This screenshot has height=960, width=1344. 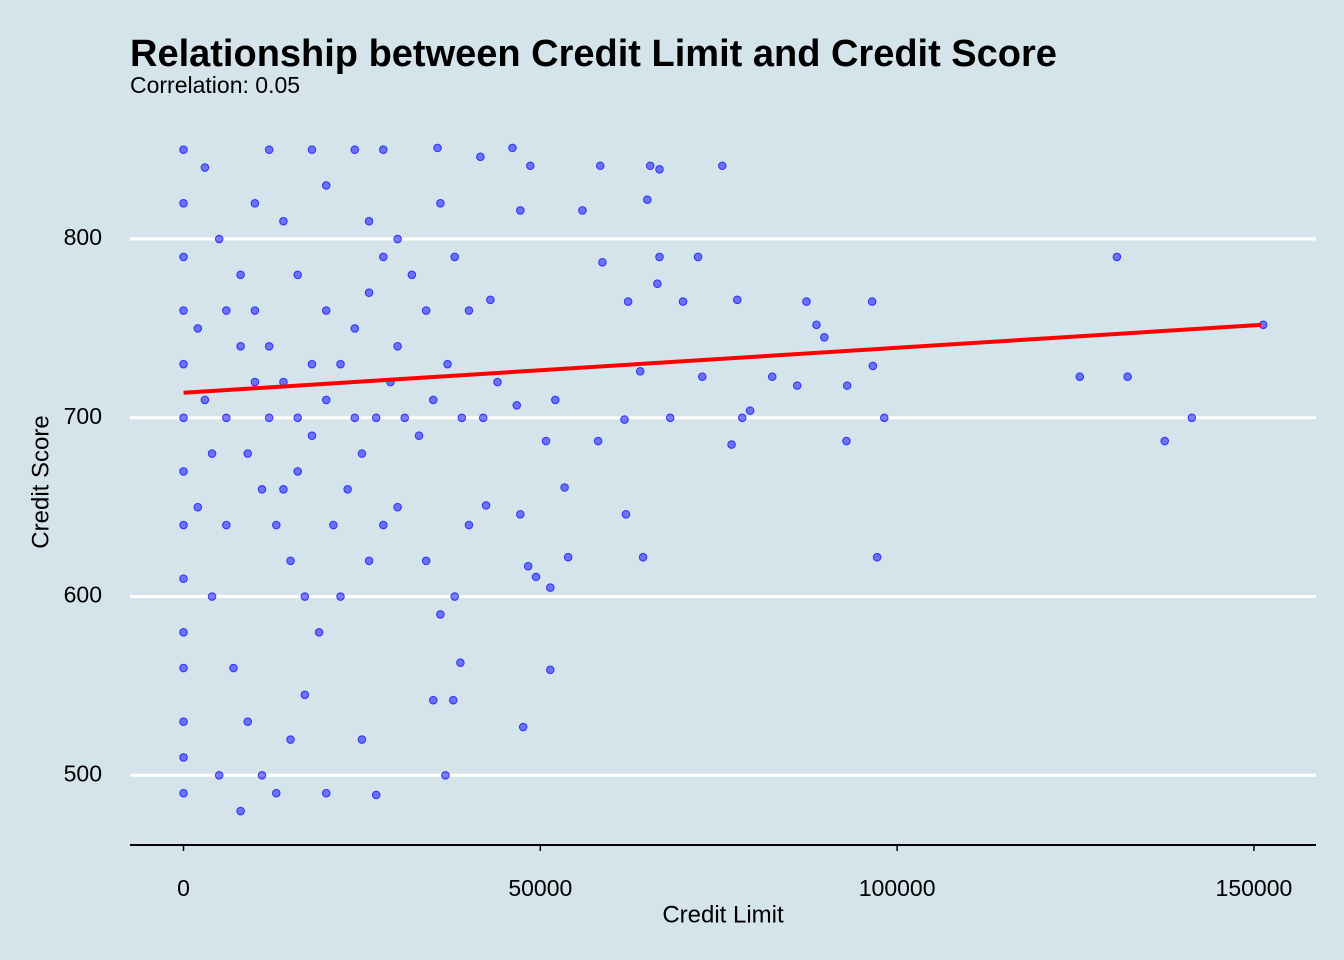 I want to click on y-tick-label: 700, so click(x=83, y=416).